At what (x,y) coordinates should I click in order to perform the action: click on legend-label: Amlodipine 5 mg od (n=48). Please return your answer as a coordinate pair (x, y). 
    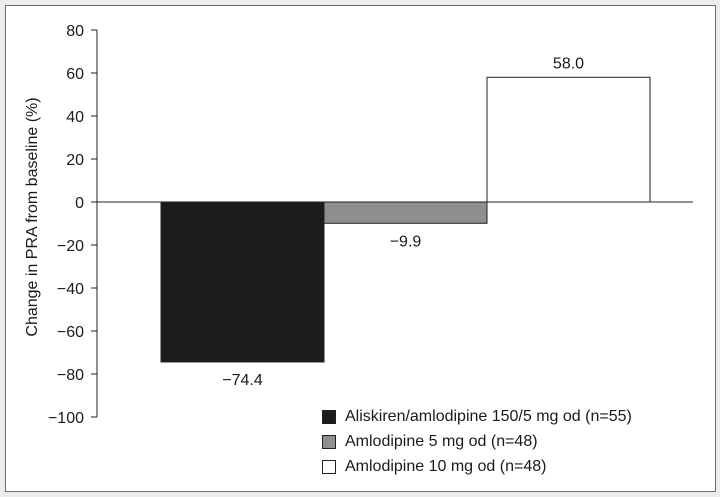
    Looking at the image, I should click on (441, 441).